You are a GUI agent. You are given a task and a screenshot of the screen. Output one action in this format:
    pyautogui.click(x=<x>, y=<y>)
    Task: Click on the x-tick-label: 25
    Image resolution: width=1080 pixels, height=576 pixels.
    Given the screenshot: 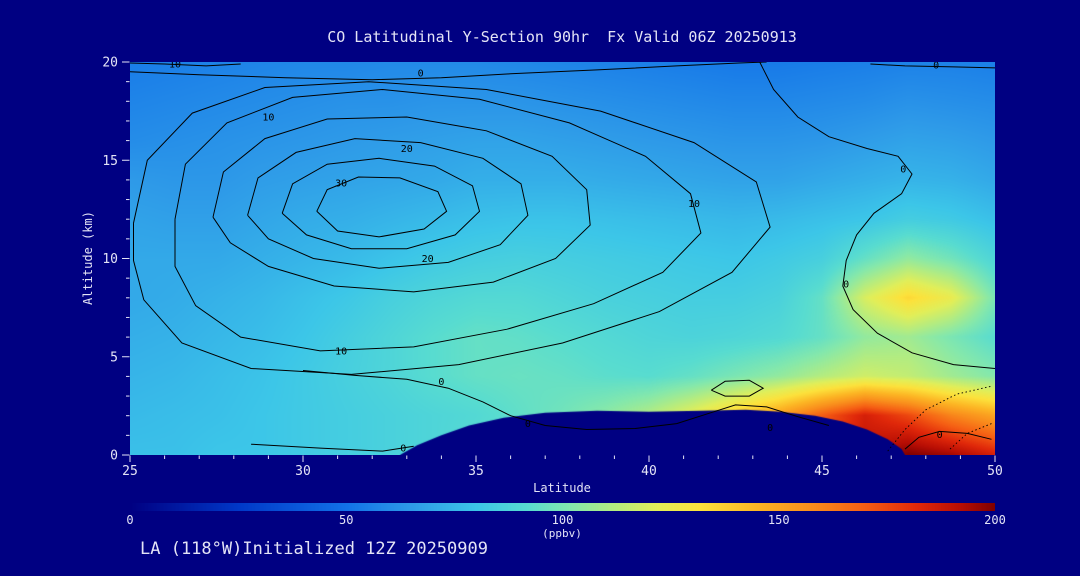 What is the action you would take?
    pyautogui.click(x=130, y=471)
    